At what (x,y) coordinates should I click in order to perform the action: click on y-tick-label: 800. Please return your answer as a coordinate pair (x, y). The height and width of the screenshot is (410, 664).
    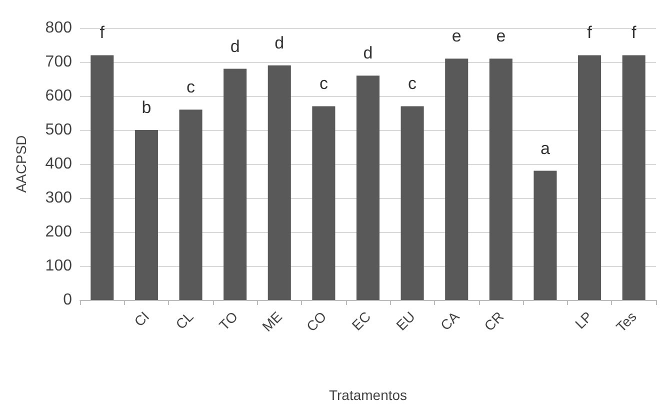
    Looking at the image, I should click on (58, 28).